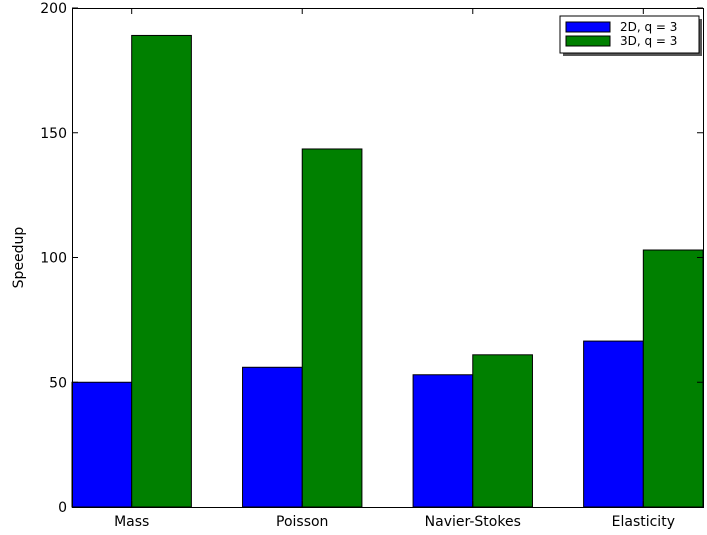 This screenshot has width=707, height=535. I want to click on y-tick-label: 0, so click(62, 508).